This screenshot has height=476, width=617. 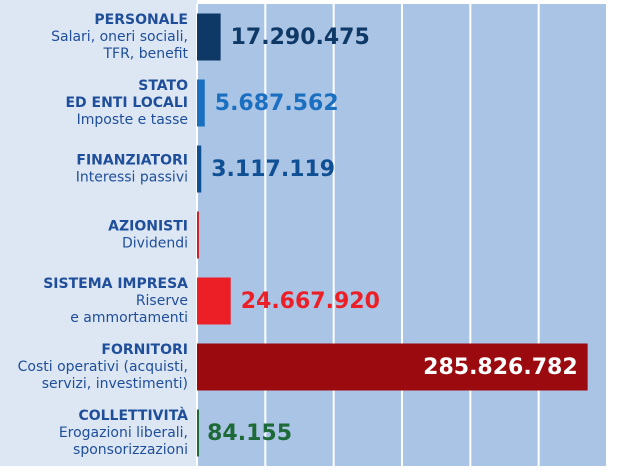 I want to click on category-label: STATO, so click(x=163, y=86).